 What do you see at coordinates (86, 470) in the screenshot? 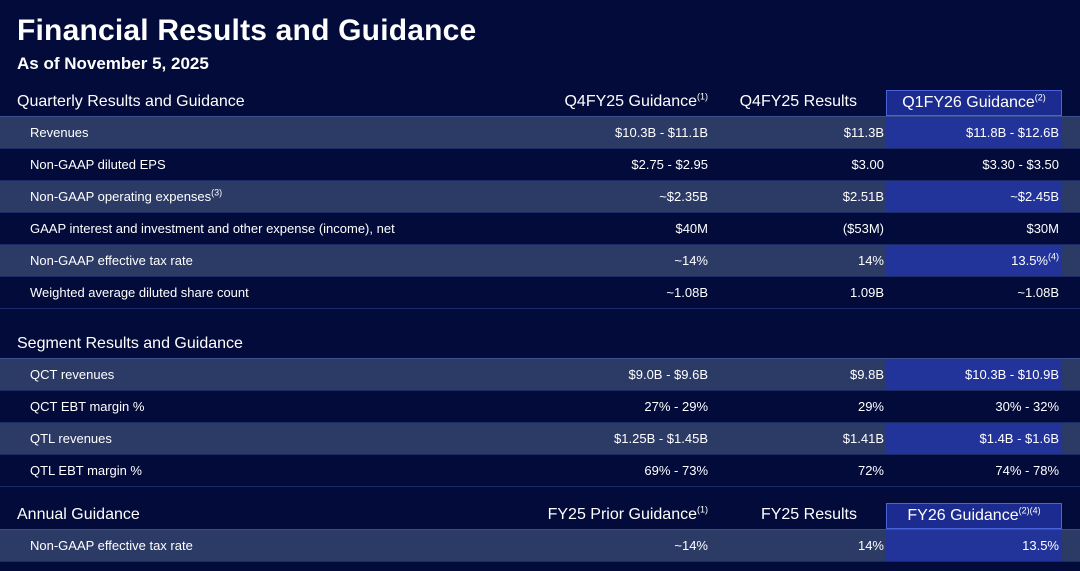
I see `row-label: QTL EBT margin %` at bounding box center [86, 470].